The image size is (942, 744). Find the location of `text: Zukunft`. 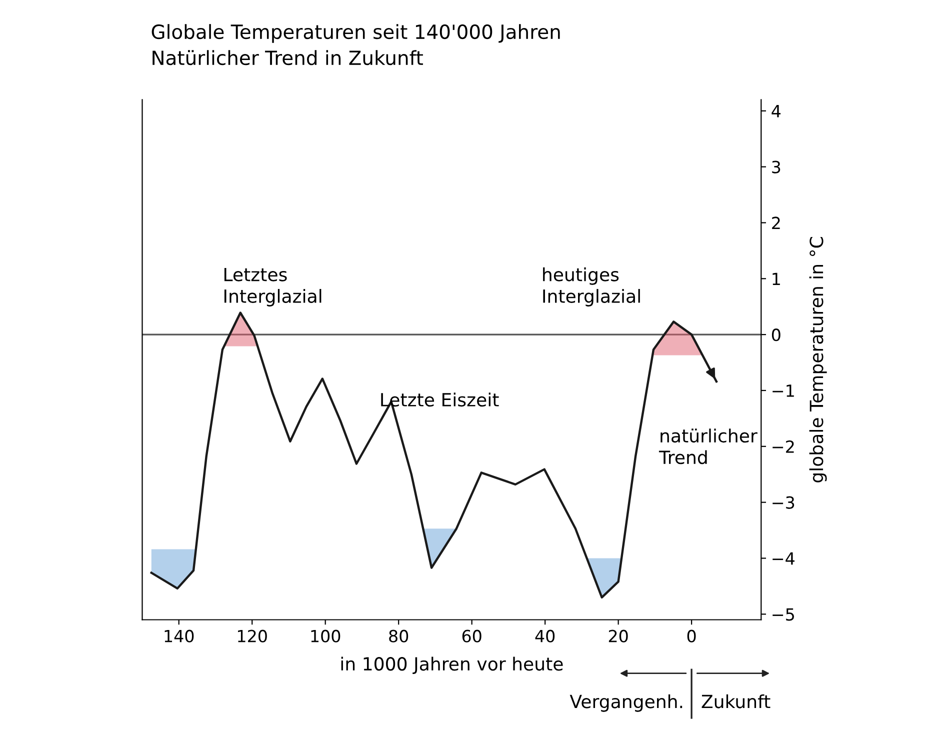

text: Zukunft is located at coordinates (736, 701).